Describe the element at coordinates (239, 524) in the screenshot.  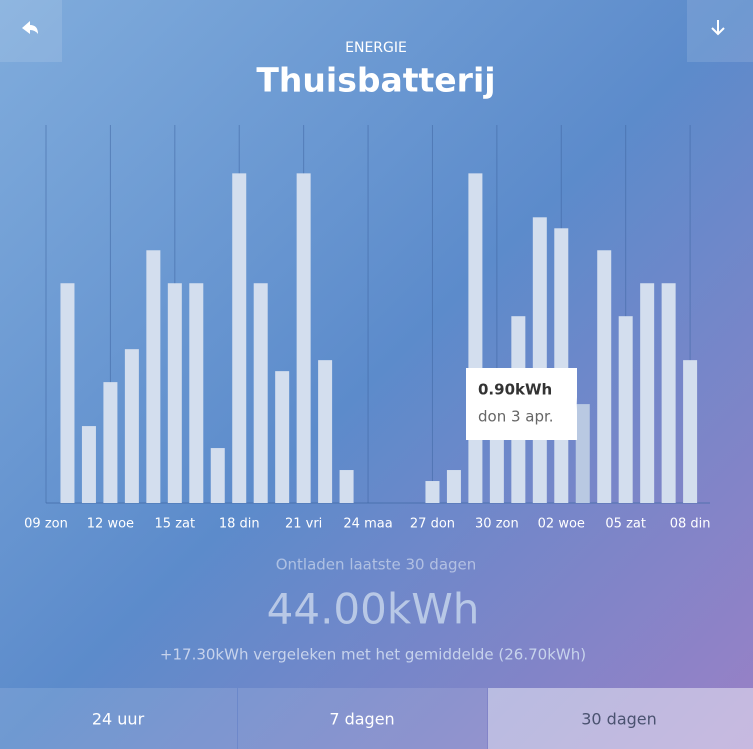
I see `x-tick-label: 18 din` at that location.